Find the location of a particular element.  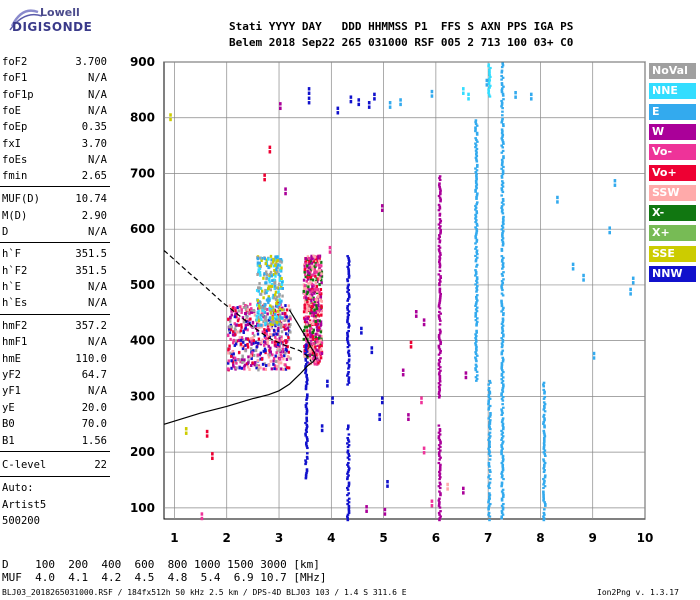

param-label: foEp is located at coordinates (15, 127).